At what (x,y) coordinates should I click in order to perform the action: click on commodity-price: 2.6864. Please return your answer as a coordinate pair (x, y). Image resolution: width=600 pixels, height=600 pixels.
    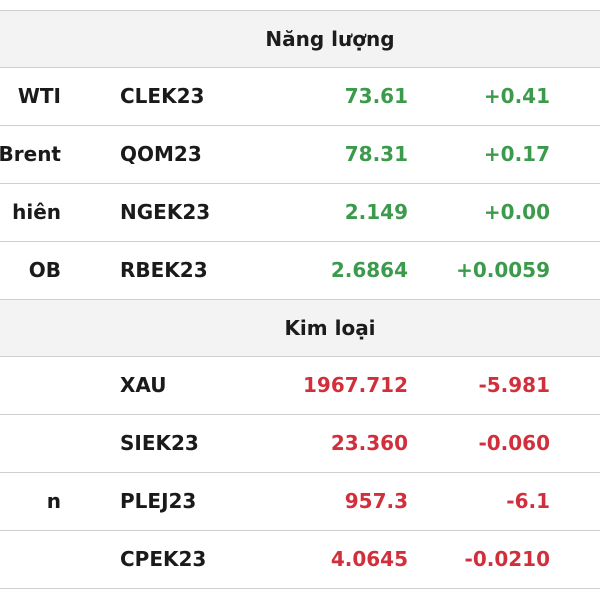
    Looking at the image, I should click on (369, 270).